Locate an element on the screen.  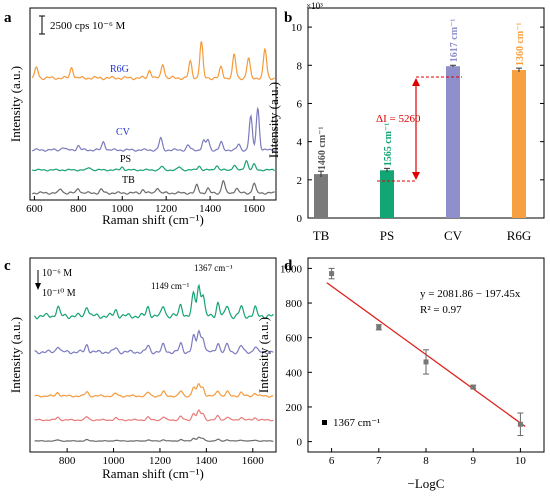
y-axis-label-b: Intensity (a.u.) is located at coordinates (273, 120).